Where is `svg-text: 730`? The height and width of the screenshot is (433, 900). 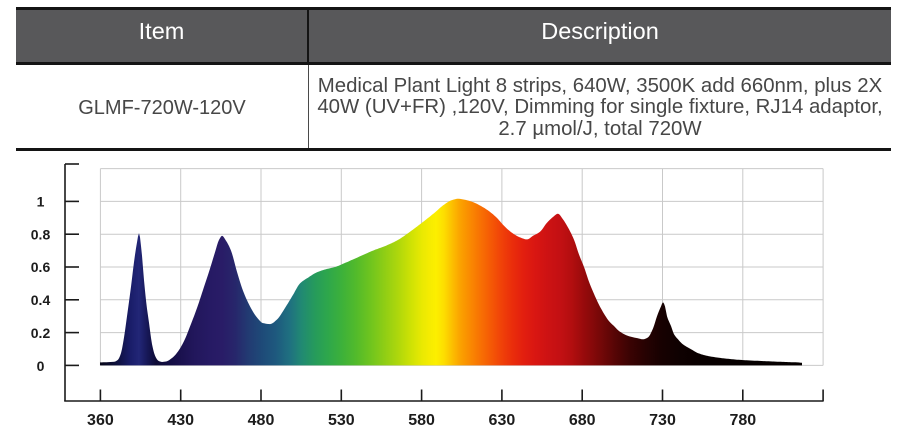
svg-text: 730 is located at coordinates (662, 420).